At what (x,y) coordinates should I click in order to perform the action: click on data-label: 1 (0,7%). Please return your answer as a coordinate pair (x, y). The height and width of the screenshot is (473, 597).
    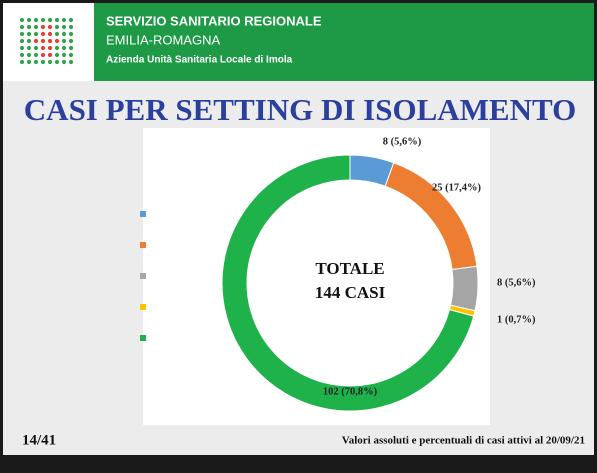
    Looking at the image, I should click on (516, 319).